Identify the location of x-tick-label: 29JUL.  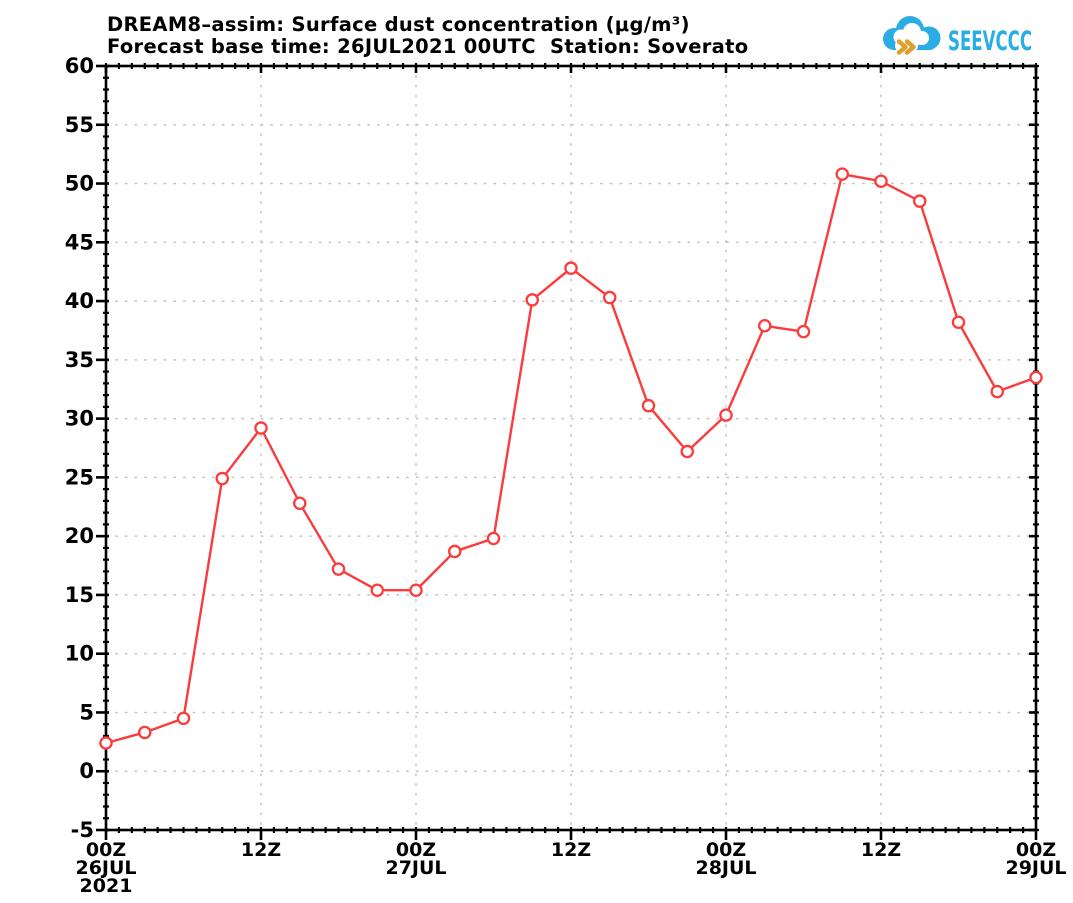
(1035, 868).